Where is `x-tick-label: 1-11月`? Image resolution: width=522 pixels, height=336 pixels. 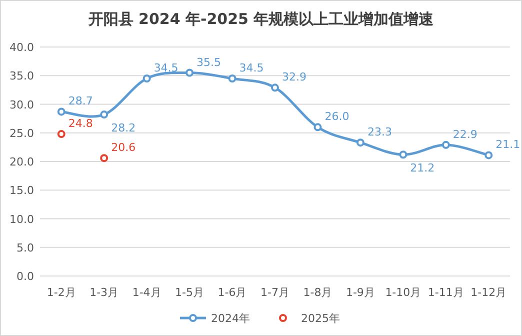 x-tick-label: 1-11月 is located at coordinates (446, 292).